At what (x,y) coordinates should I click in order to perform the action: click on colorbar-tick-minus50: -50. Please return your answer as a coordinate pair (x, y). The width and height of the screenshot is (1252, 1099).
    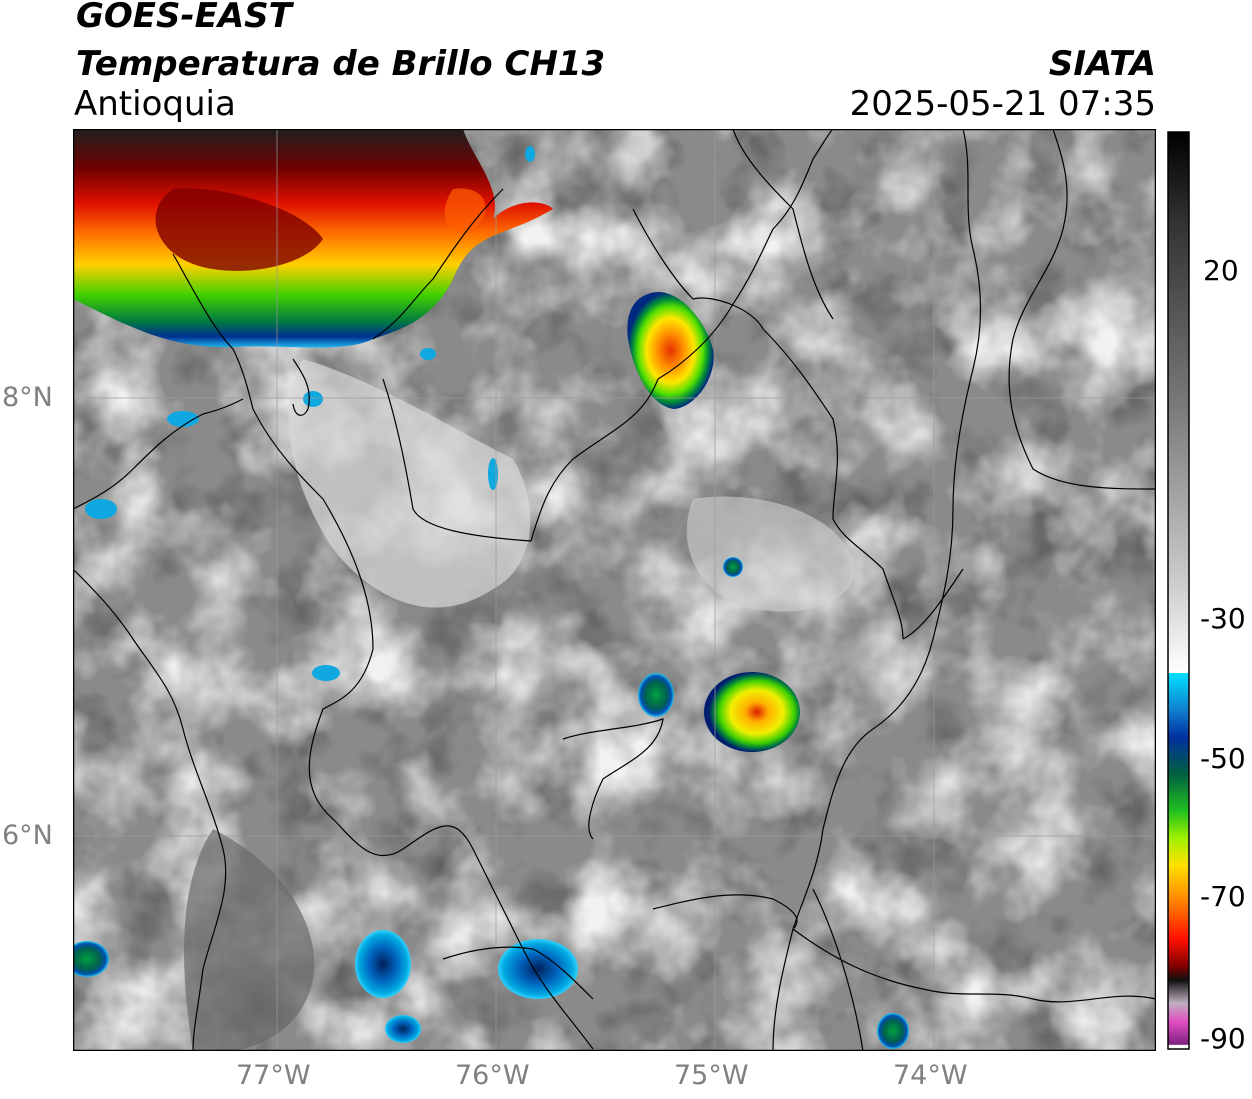
    Looking at the image, I should click on (1223, 758).